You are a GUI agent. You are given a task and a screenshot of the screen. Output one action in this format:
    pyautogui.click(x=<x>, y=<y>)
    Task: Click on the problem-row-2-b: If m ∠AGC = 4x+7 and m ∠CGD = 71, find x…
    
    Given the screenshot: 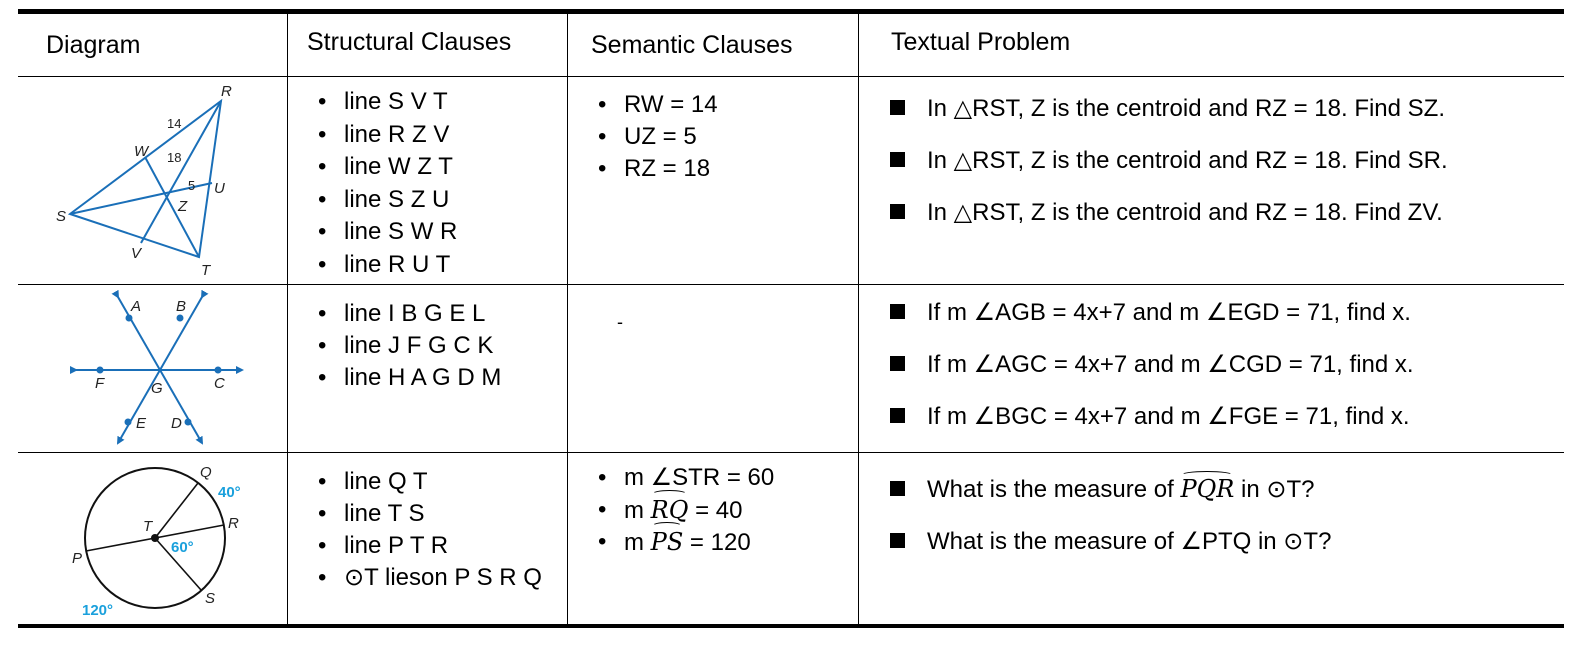 What is the action you would take?
    pyautogui.click(x=1152, y=364)
    